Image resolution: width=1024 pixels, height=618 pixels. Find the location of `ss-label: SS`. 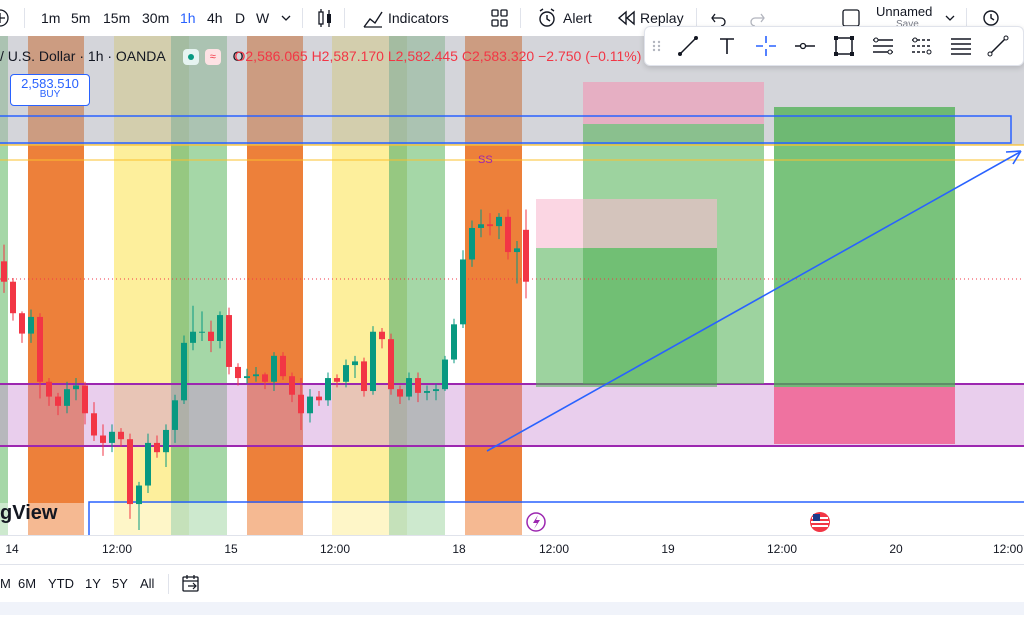

ss-label: SS is located at coordinates (485, 160).